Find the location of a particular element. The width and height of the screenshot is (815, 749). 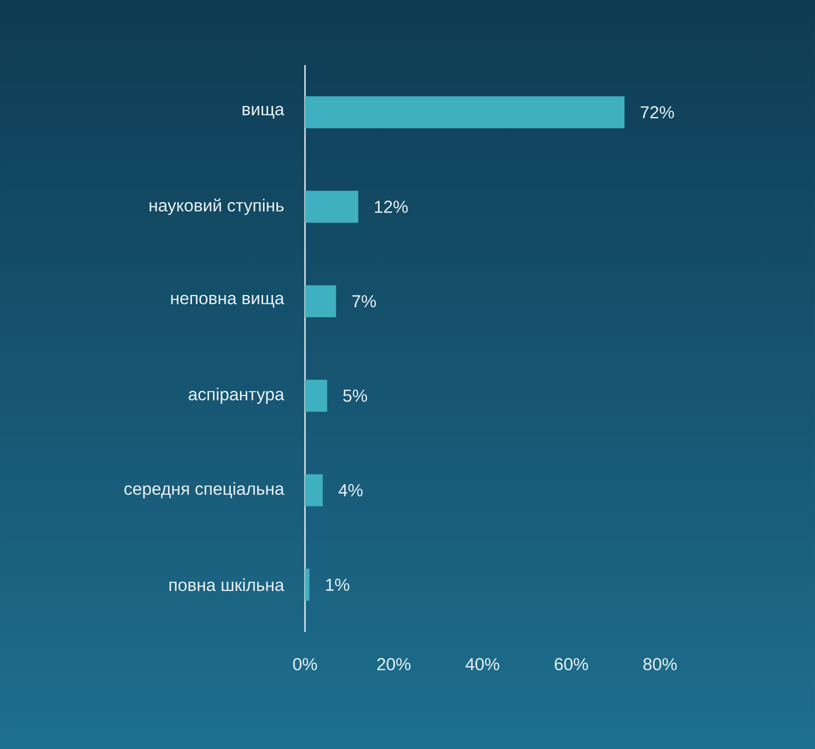

x-tick-label: 60% is located at coordinates (571, 664).